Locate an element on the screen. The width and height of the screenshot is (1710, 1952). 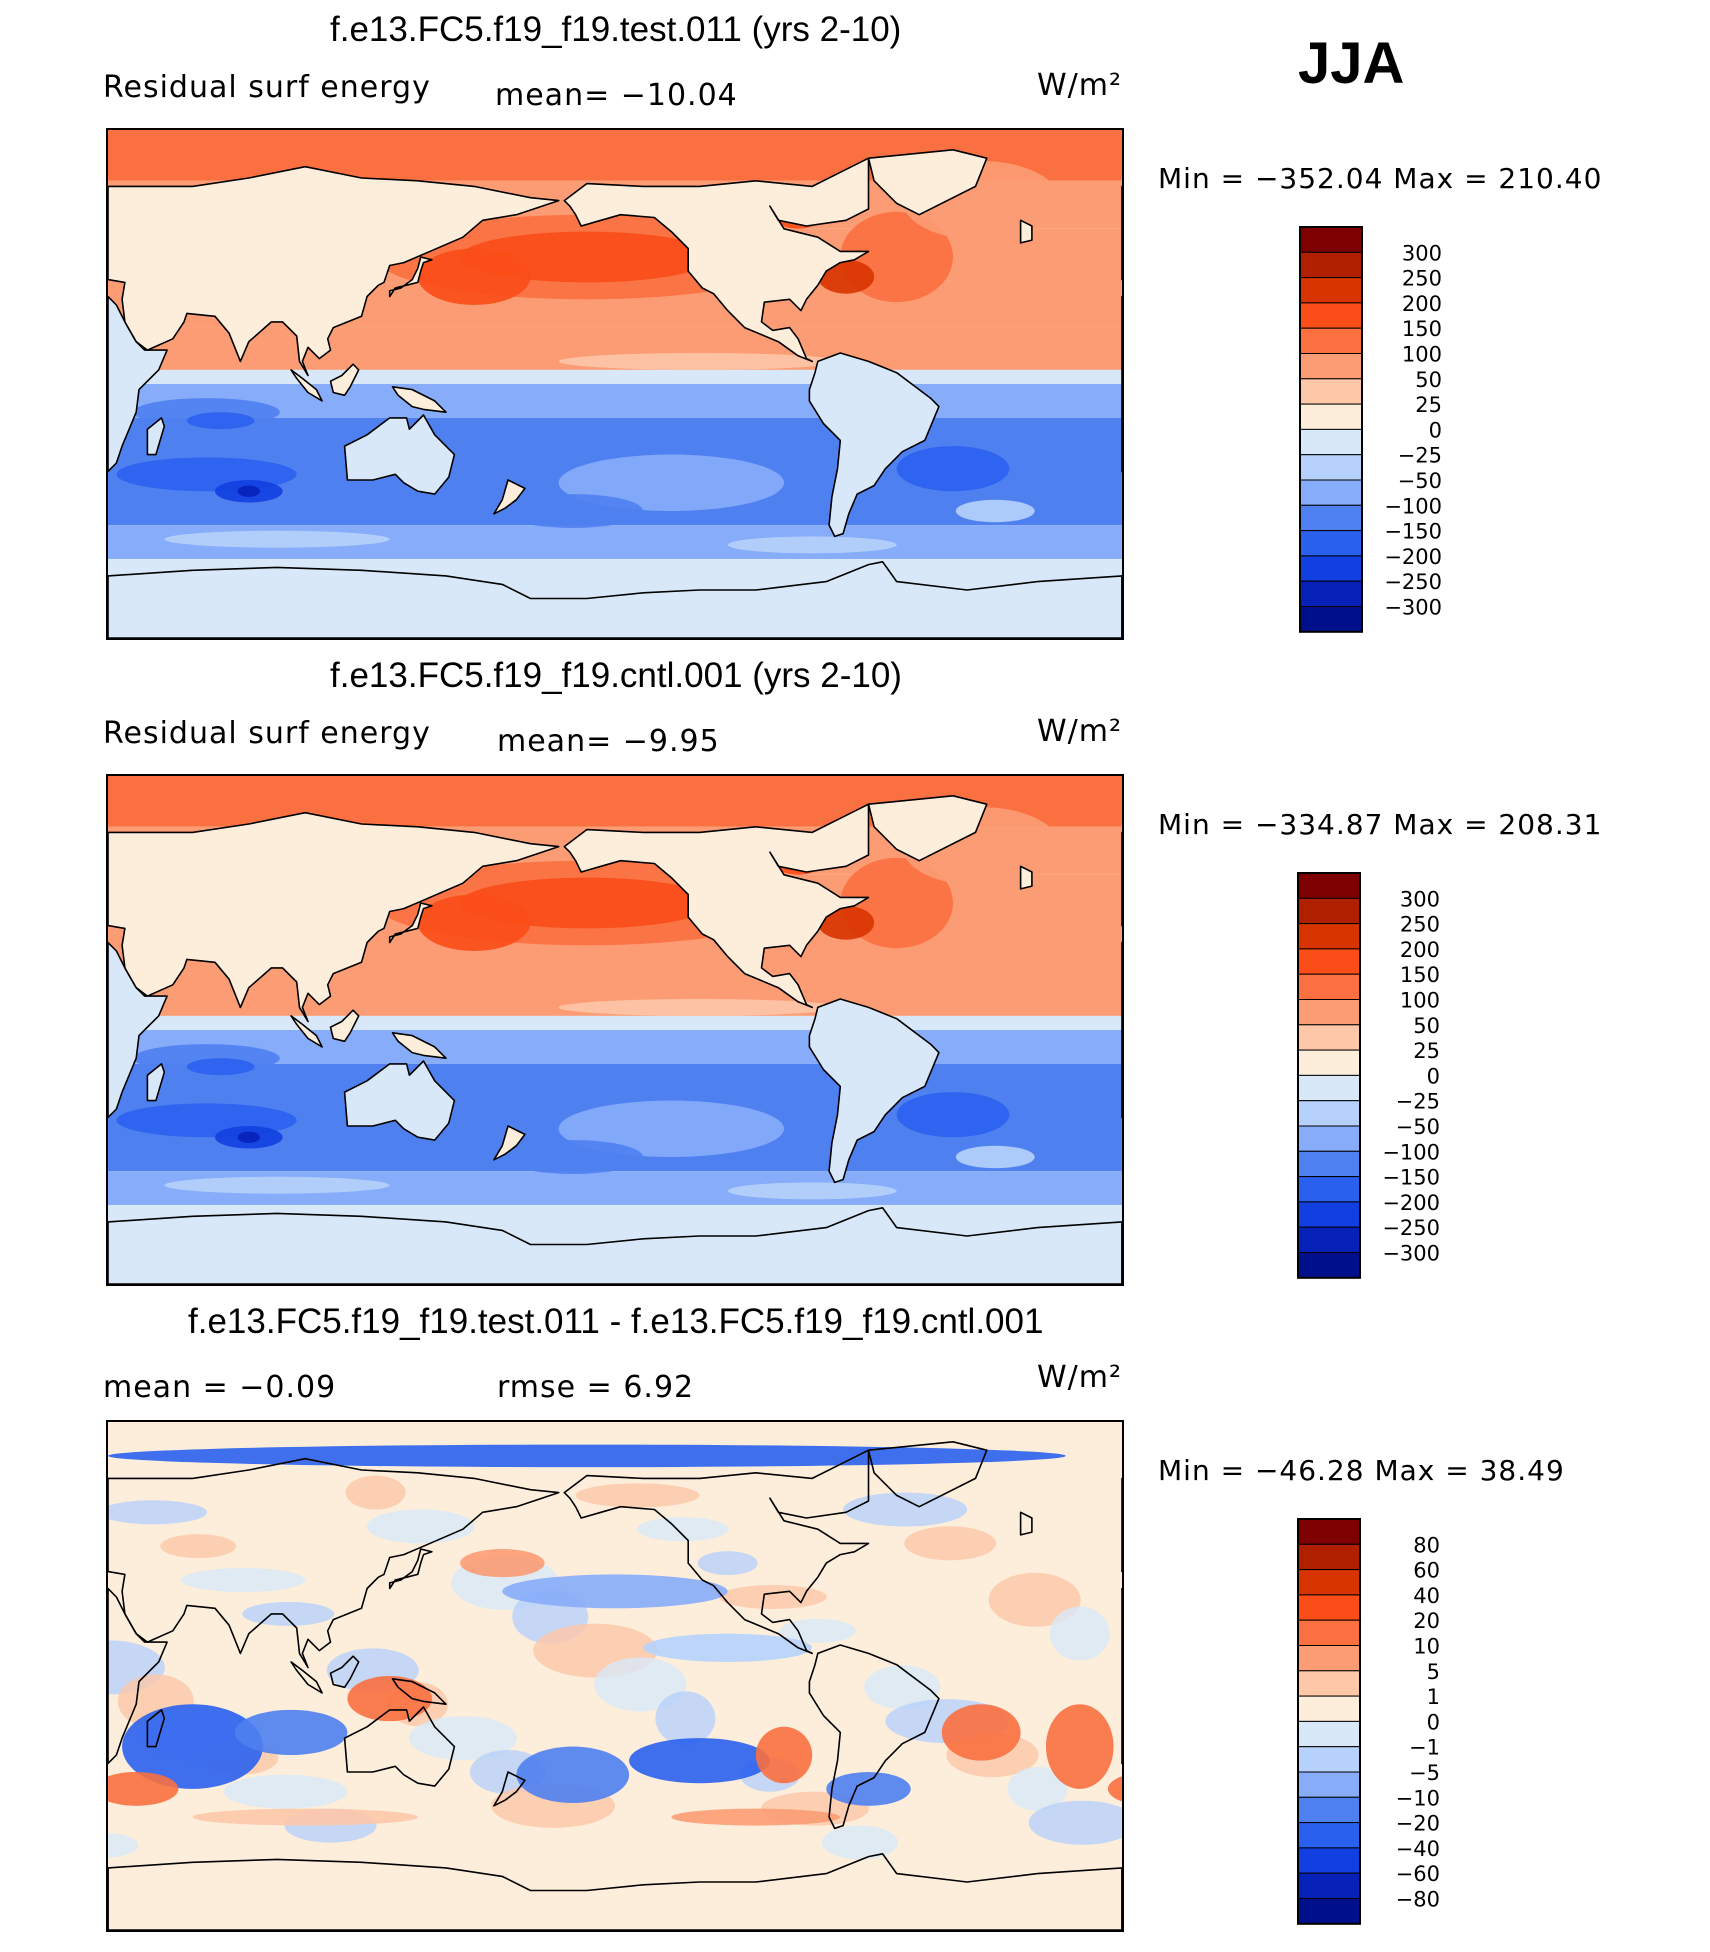
panel-1-colorbar-label-9: −50 is located at coordinates (1420, 481).